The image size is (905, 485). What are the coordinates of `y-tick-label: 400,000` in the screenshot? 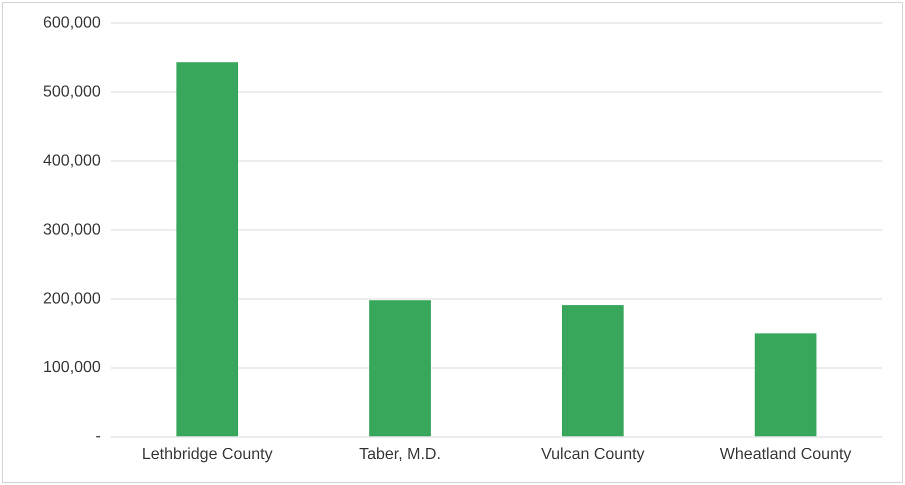 It's located at (71, 161).